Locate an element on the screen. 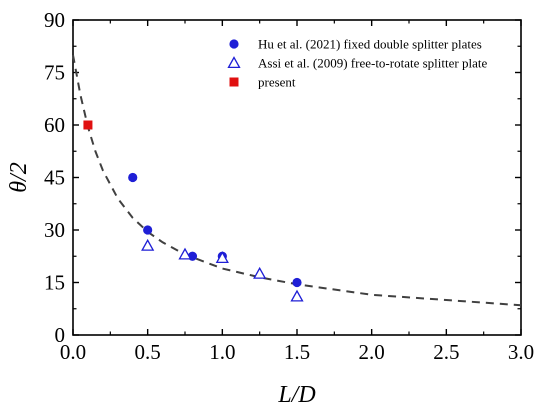 This screenshot has height=418, width=550. y-tick-label: 0 is located at coordinates (60, 335).